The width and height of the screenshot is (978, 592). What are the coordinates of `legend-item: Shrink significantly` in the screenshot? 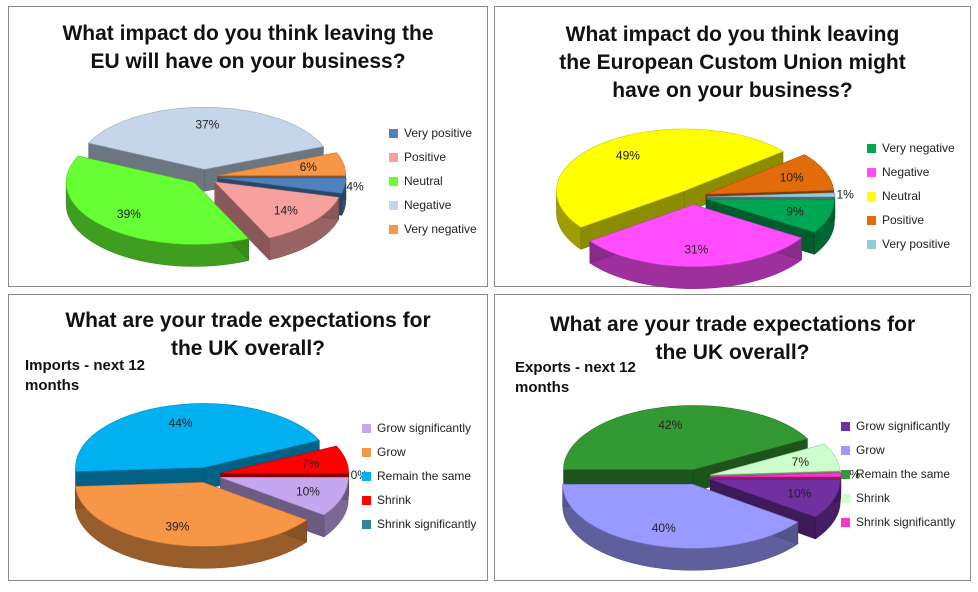 It's located at (419, 524).